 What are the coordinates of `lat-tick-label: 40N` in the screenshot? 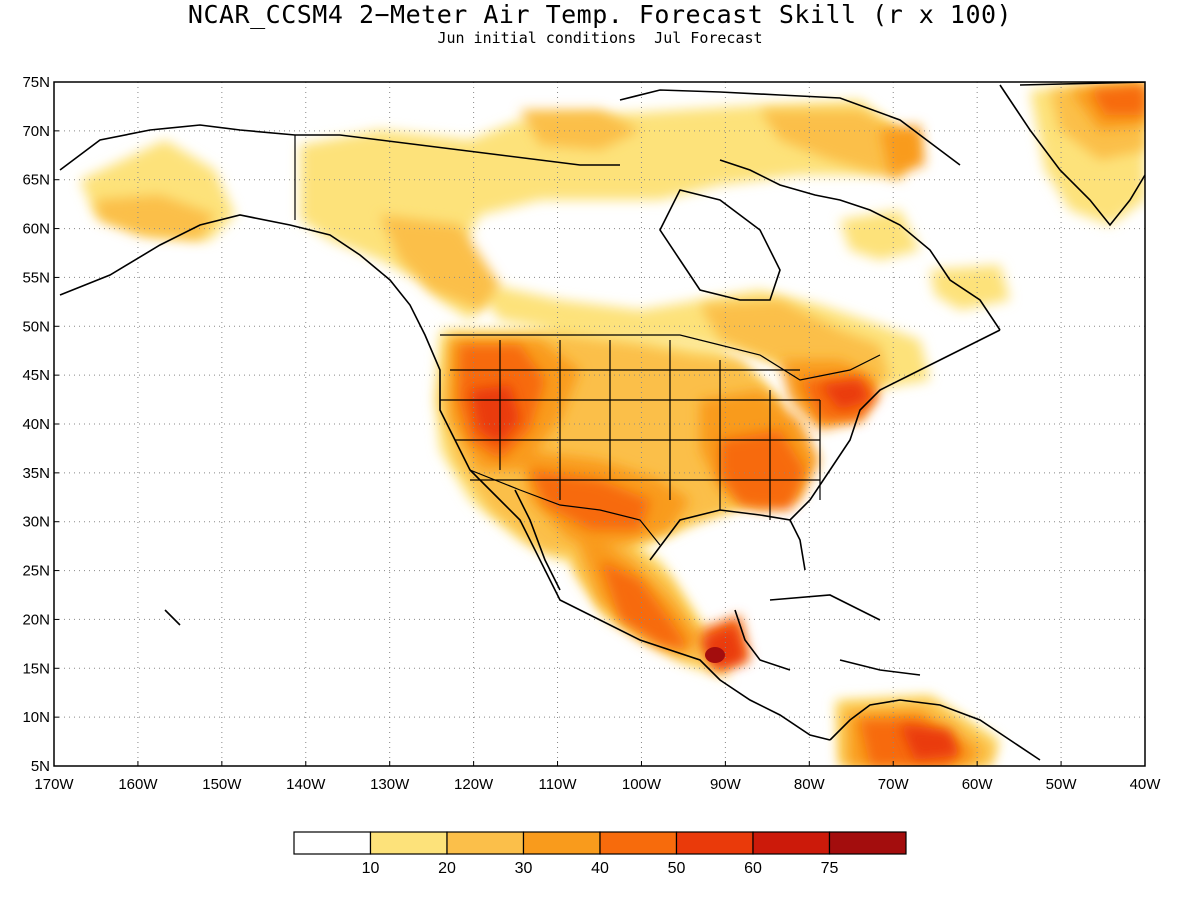 It's located at (36, 424).